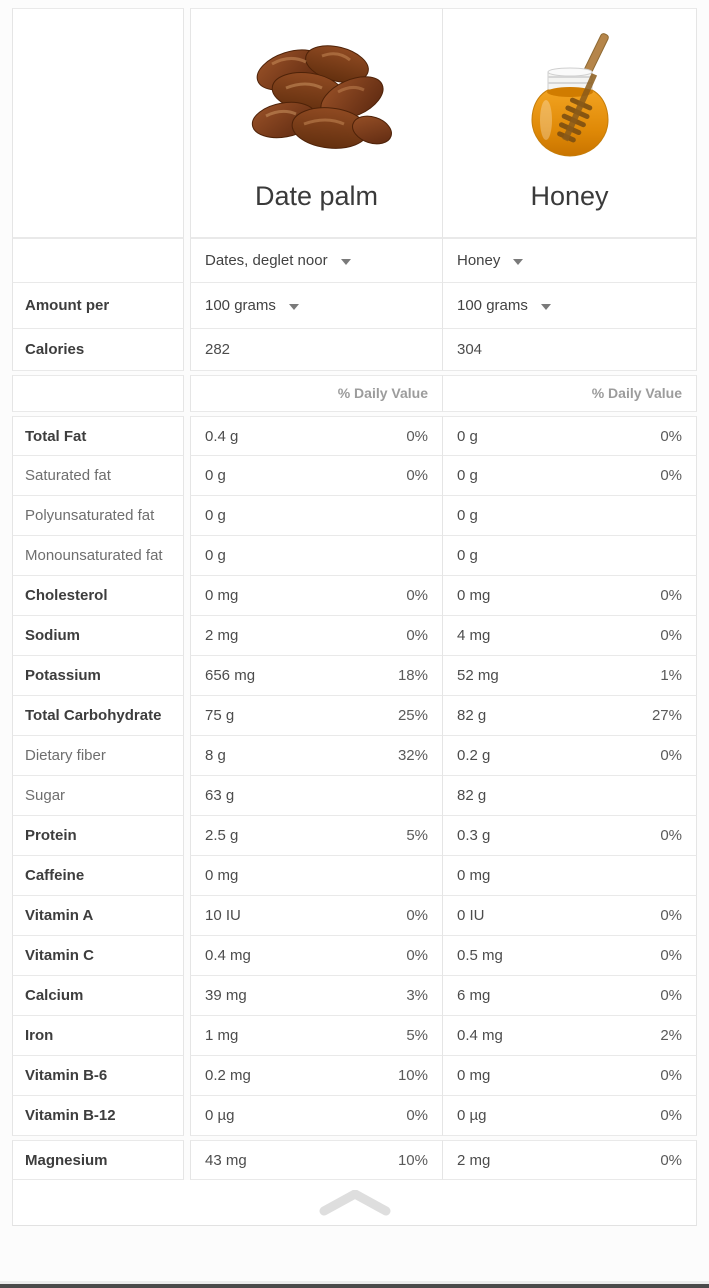 The width and height of the screenshot is (709, 1288). What do you see at coordinates (479, 260) in the screenshot?
I see `variety-select-value: Honey` at bounding box center [479, 260].